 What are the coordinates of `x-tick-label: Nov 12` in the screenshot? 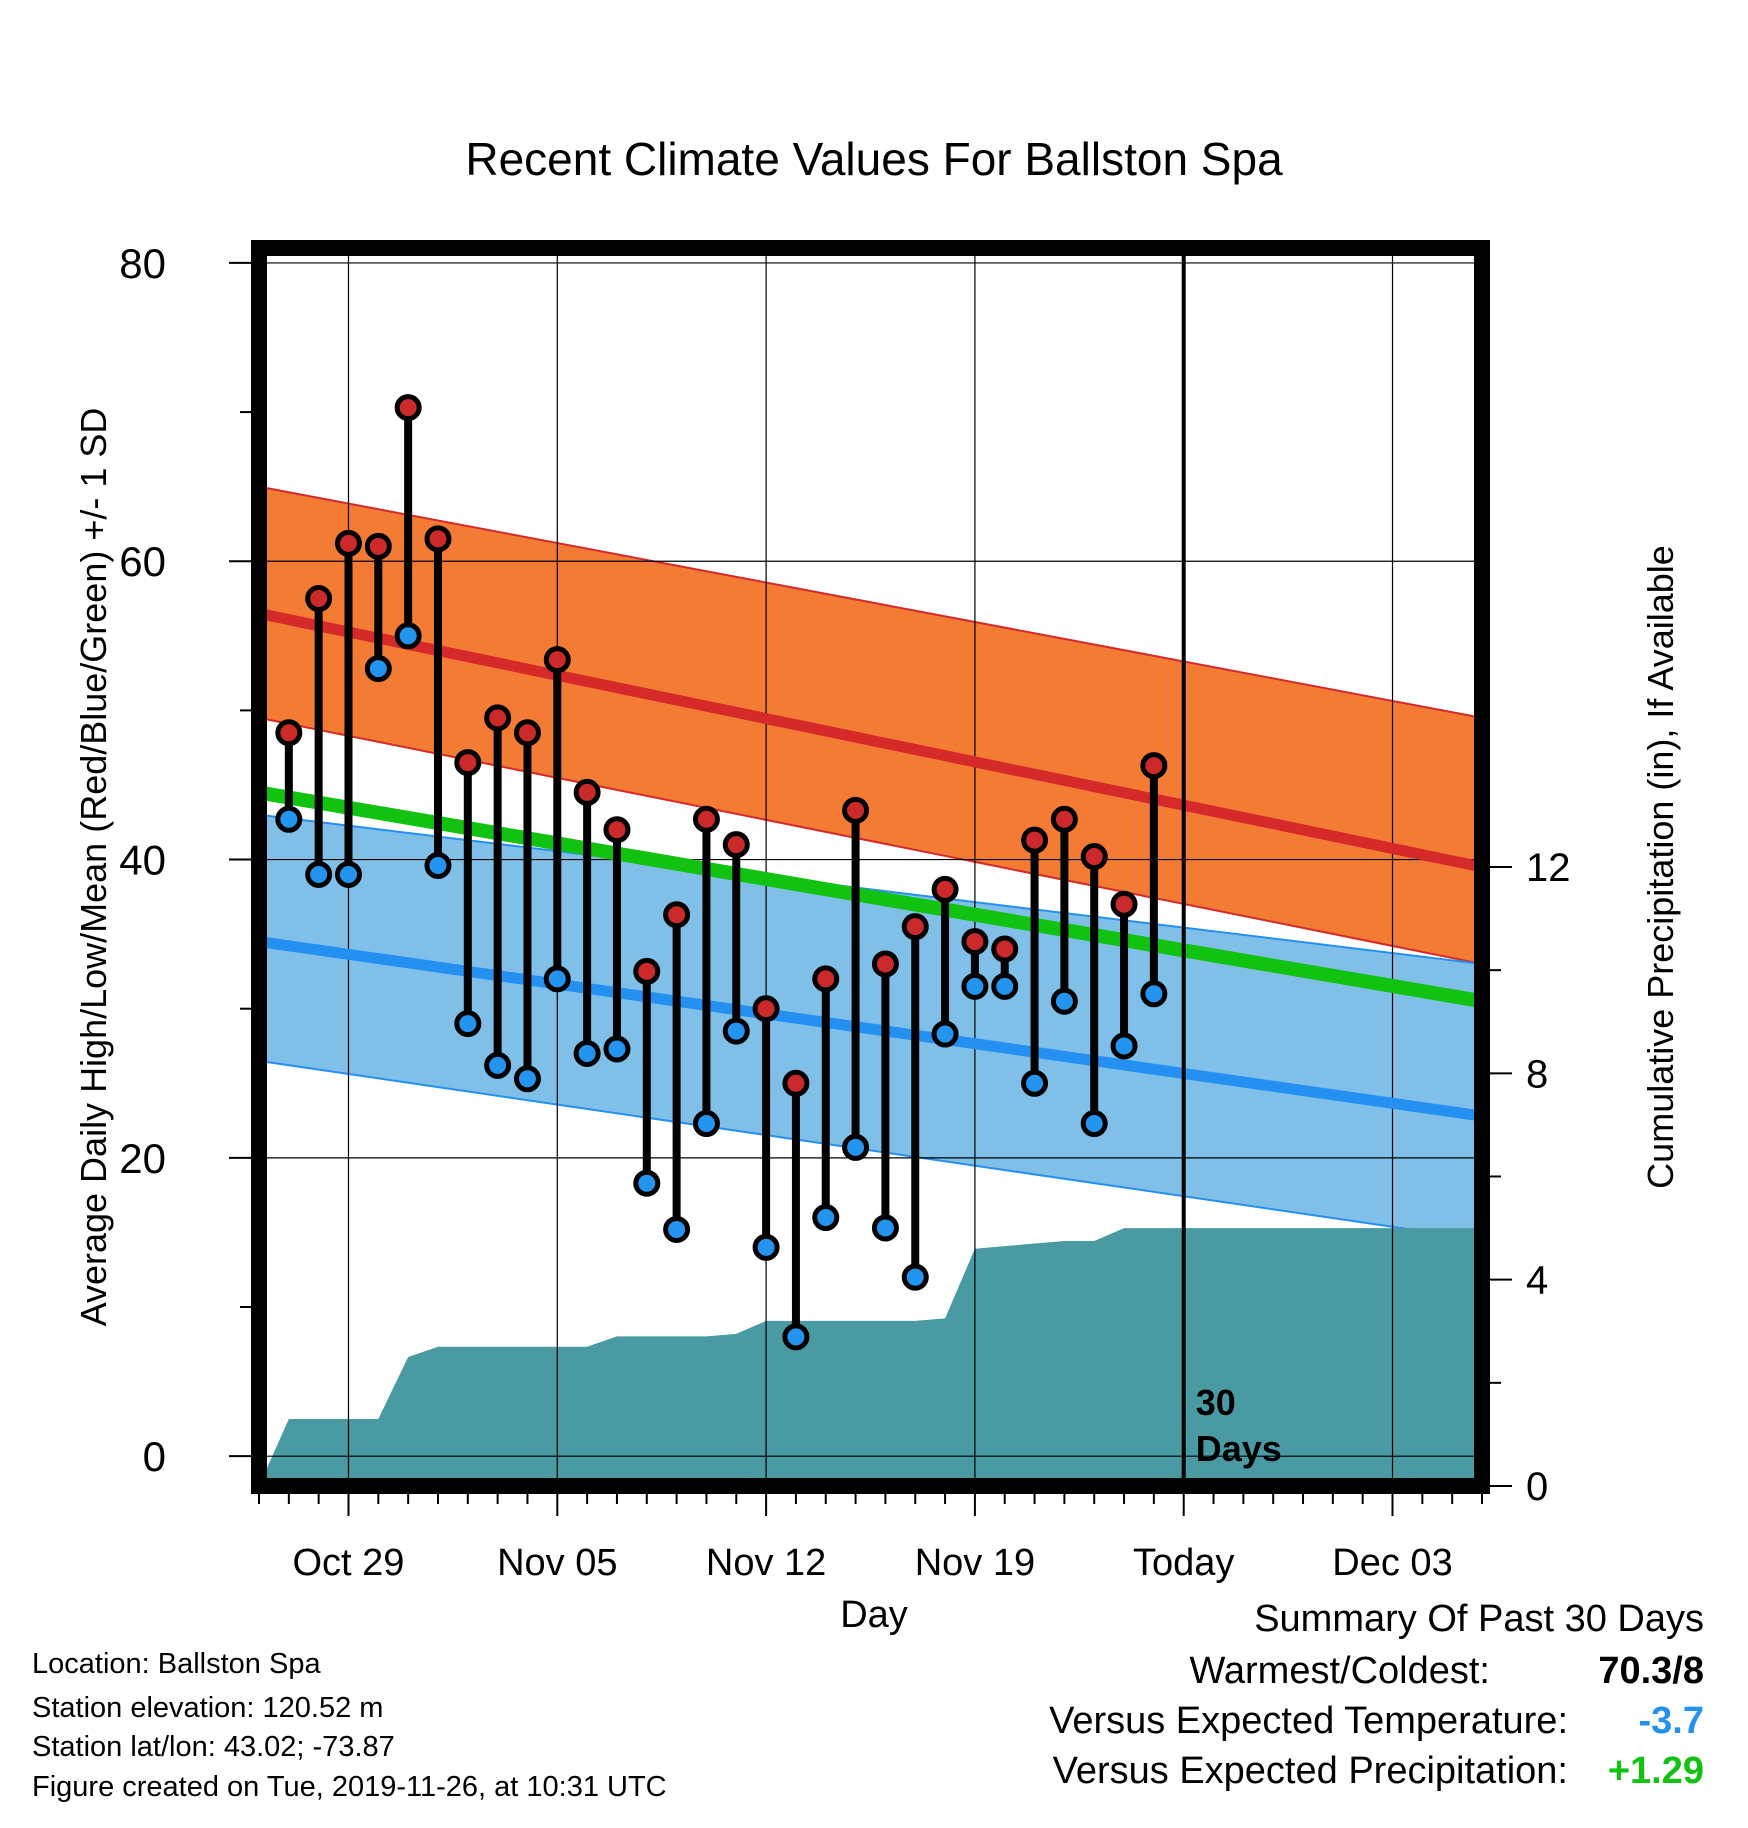 It's located at (766, 1563).